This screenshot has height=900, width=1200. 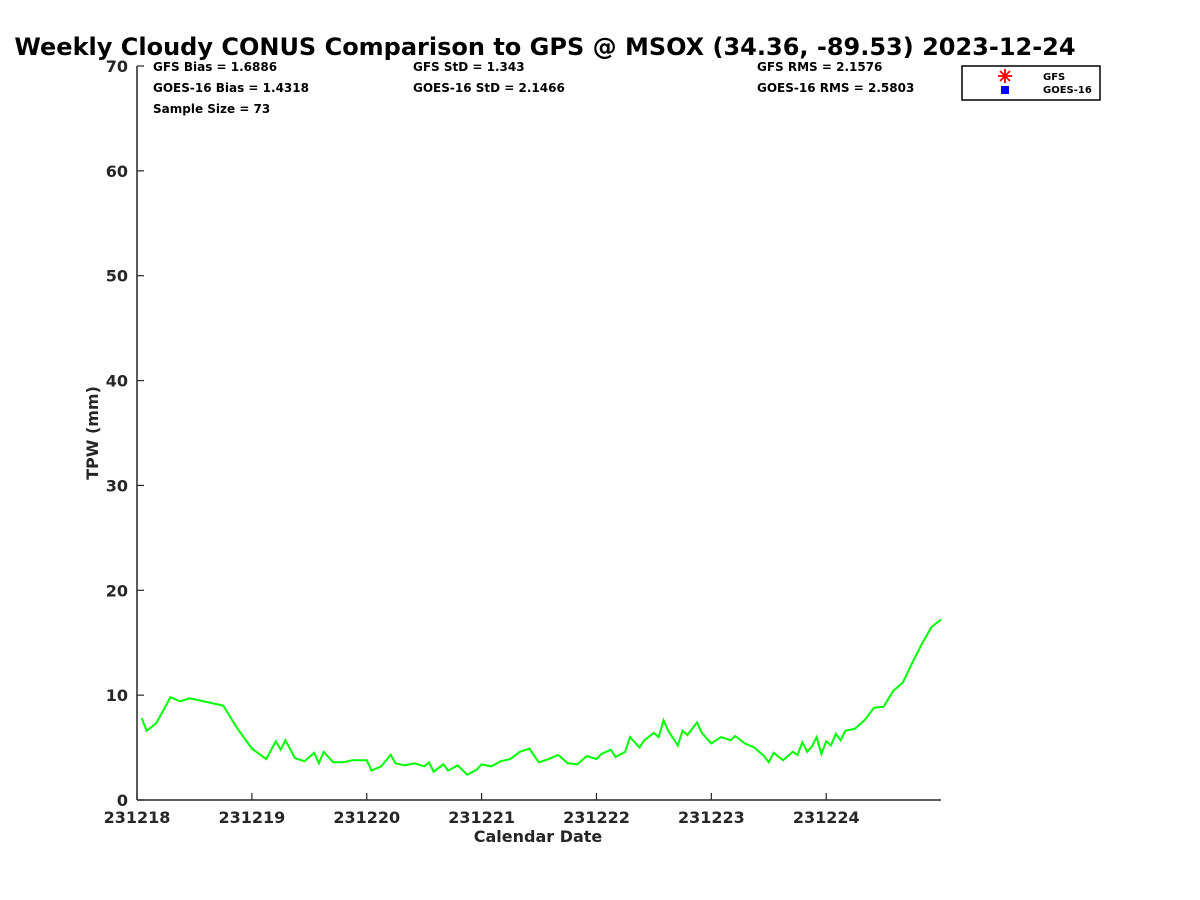 I want to click on stat-gfs-std: GFS StD = 1.343, so click(x=469, y=67).